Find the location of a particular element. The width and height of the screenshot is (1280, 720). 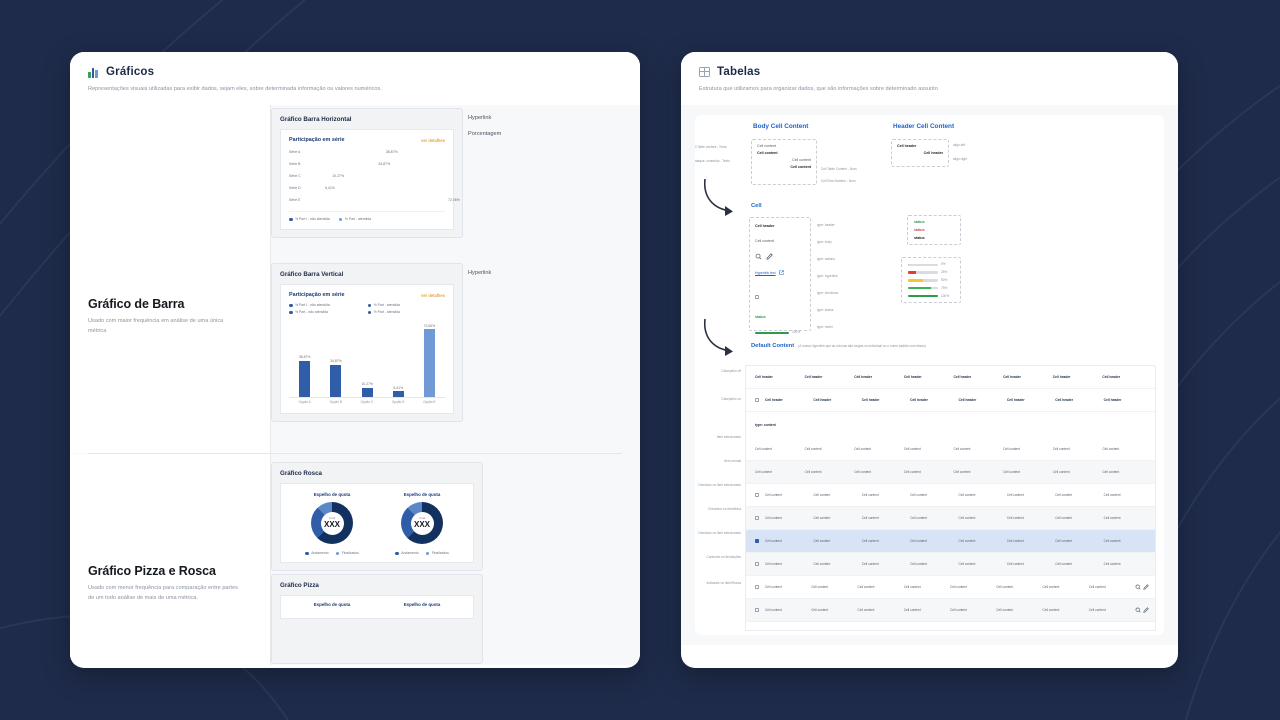

bar-track: 34,87% is located at coordinates (377, 163).